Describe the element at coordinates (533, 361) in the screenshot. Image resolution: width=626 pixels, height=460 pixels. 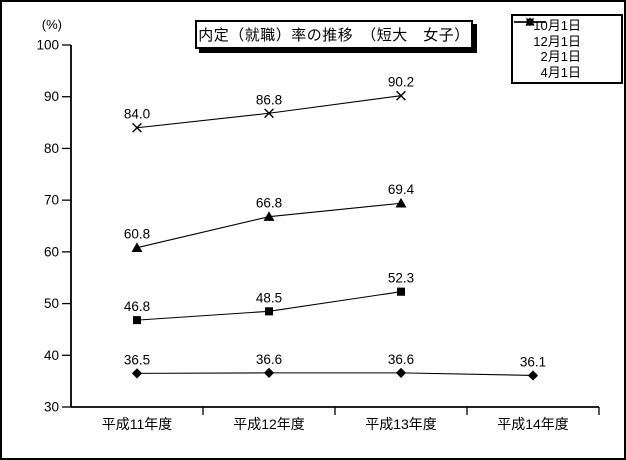
I see `data-point-label: 36.1` at that location.